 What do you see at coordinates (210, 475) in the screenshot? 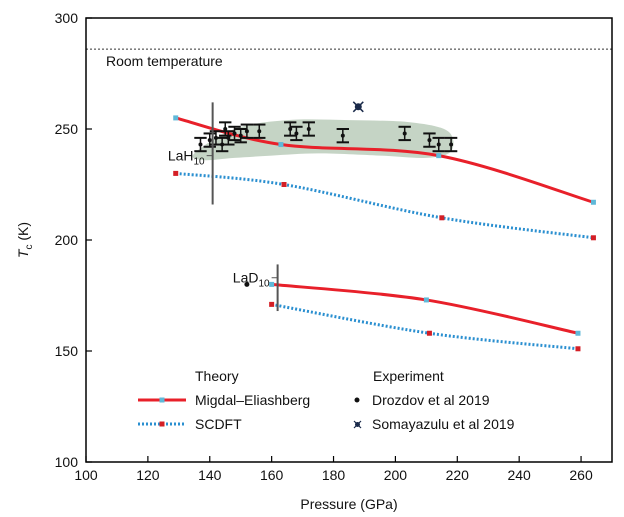
I see `x-tick-label-2: 140` at bounding box center [210, 475].